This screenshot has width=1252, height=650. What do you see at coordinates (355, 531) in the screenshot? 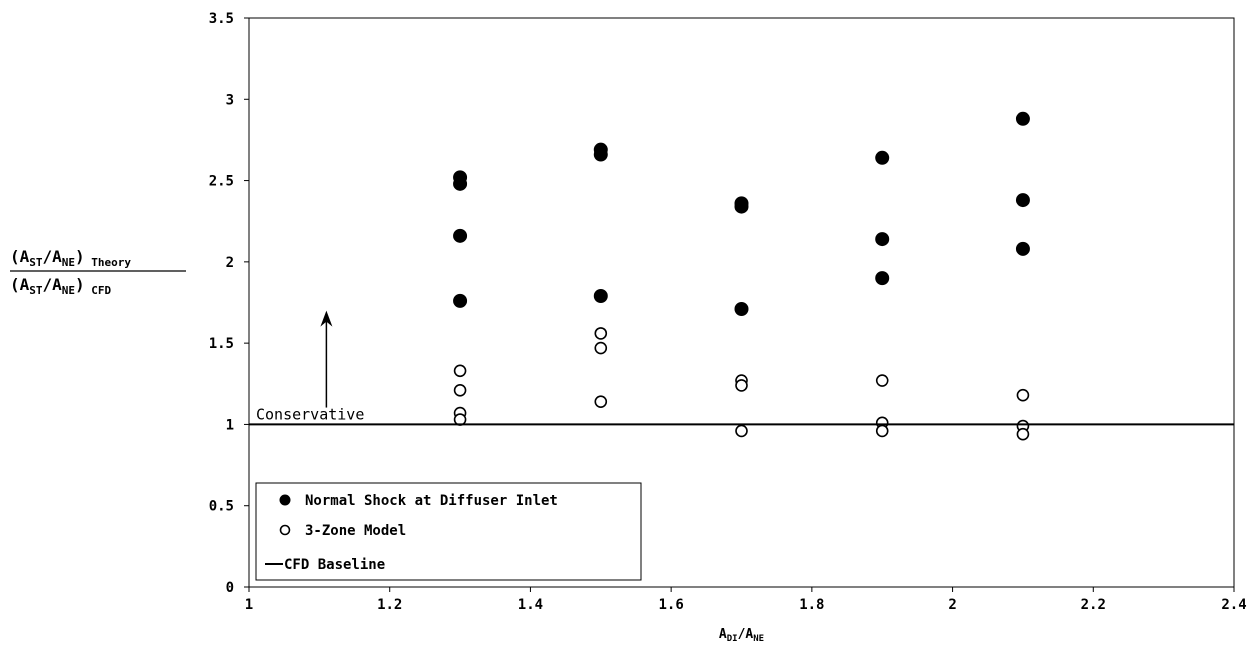
I see `legend-label: 3-Zone Model` at bounding box center [355, 531].